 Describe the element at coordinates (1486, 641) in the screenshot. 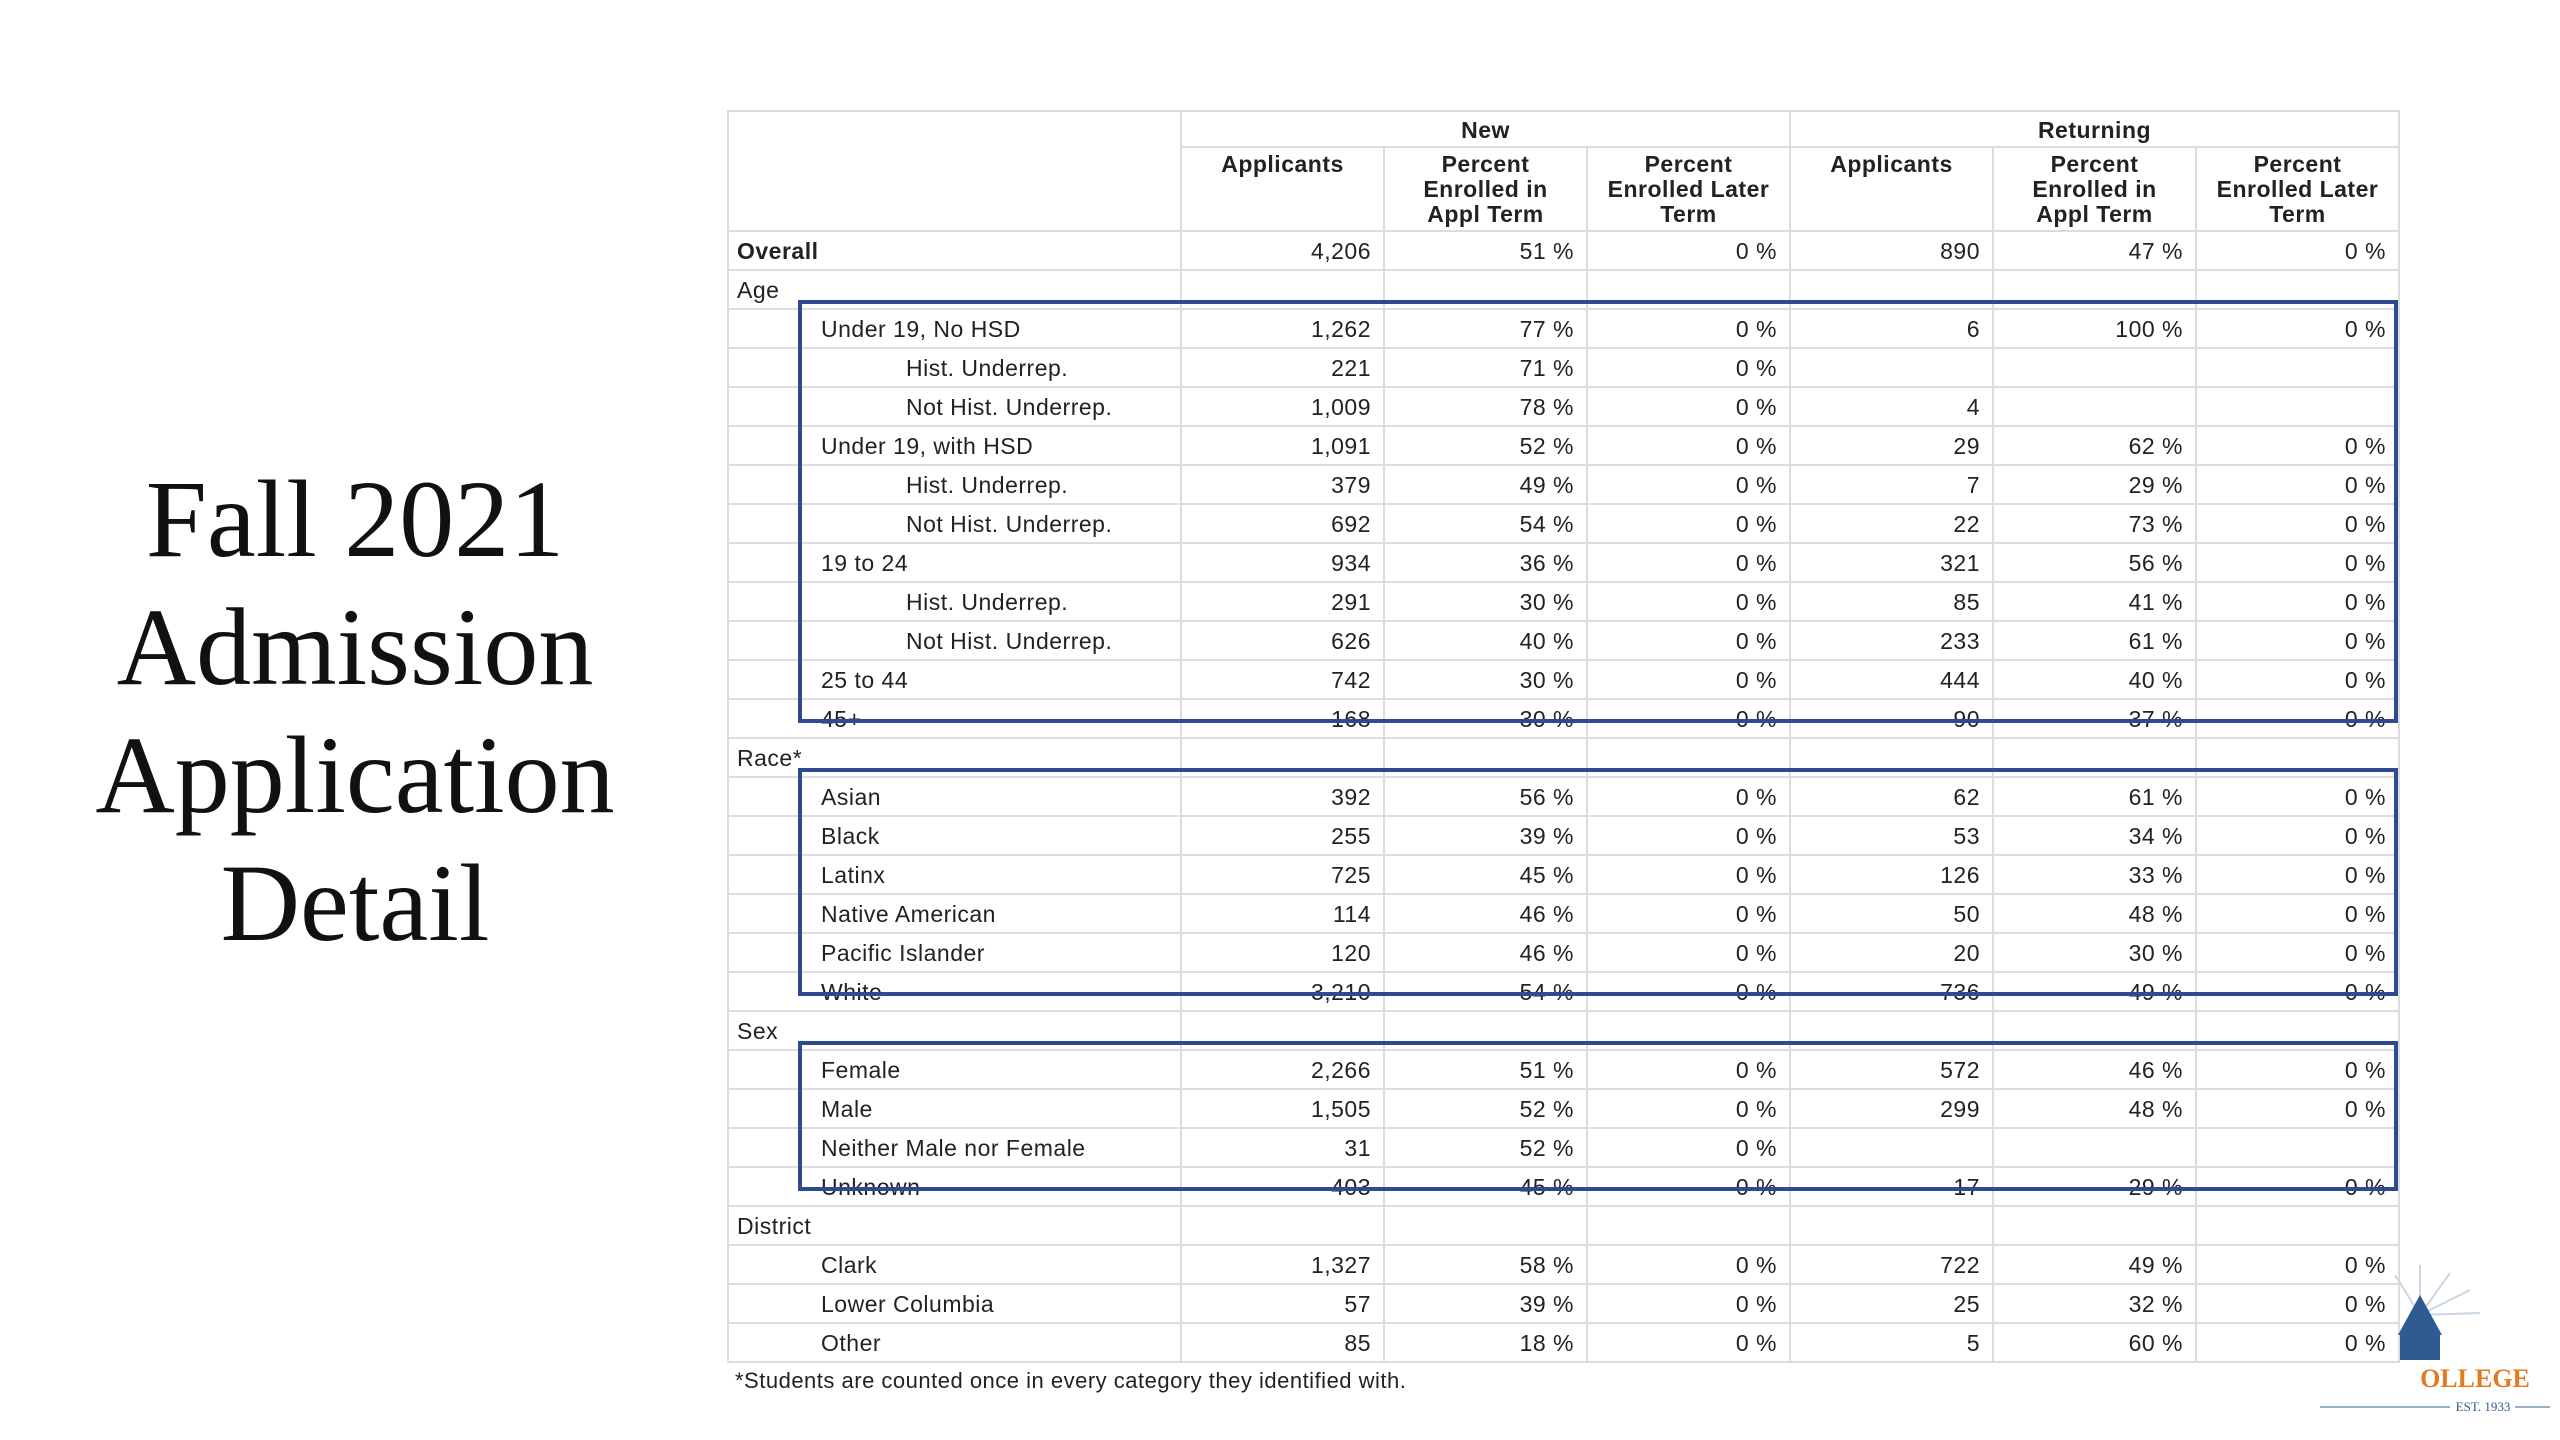

I see `cell: 40 %` at that location.